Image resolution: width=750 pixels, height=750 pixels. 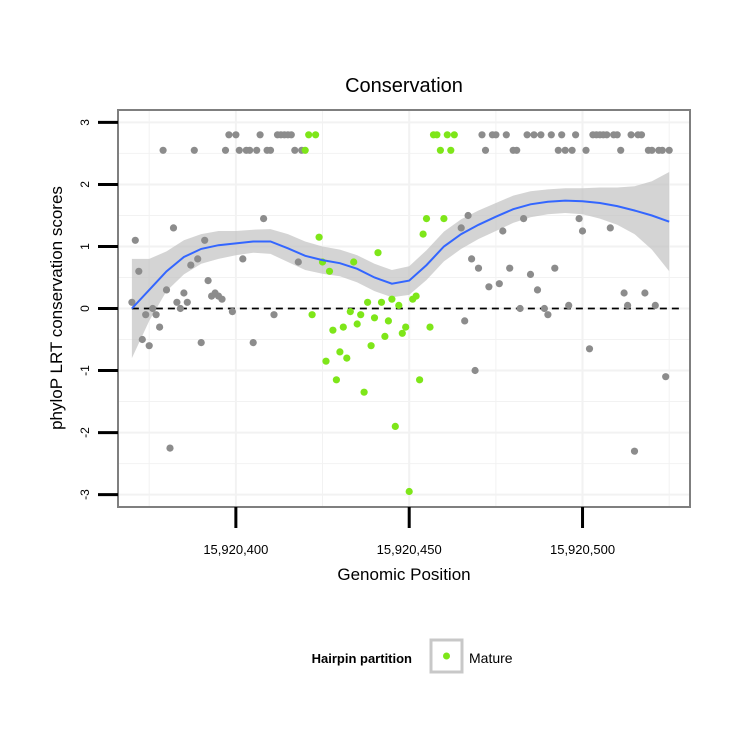 I want to click on y-axis-label: phyloP LRT conservation scores, so click(x=56, y=308).